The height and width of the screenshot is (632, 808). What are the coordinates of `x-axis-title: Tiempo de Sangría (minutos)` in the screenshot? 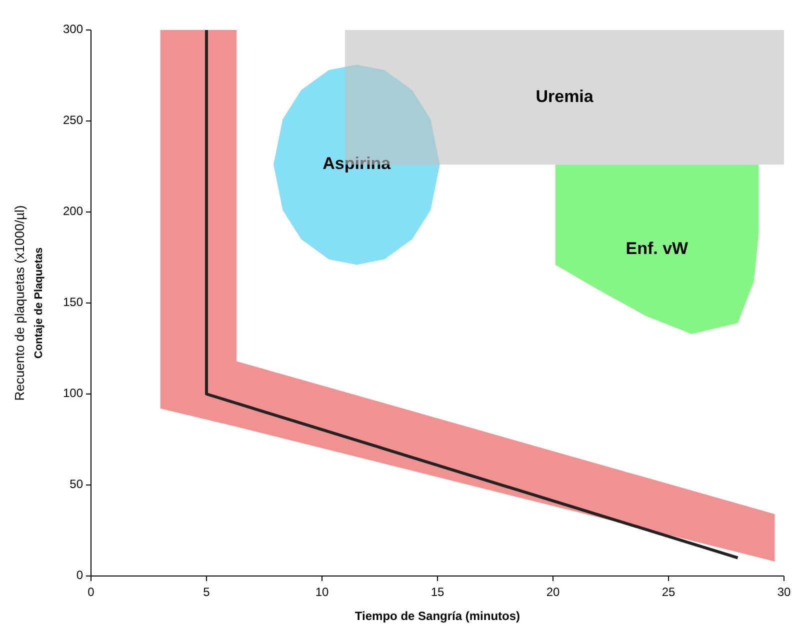 It's located at (437, 616).